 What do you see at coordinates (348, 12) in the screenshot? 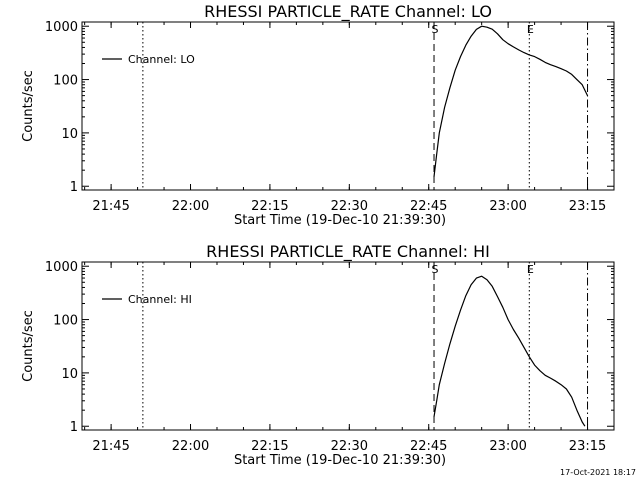
I see `chart-title: RHESSI PARTICLE_RATE Channel: LO` at bounding box center [348, 12].